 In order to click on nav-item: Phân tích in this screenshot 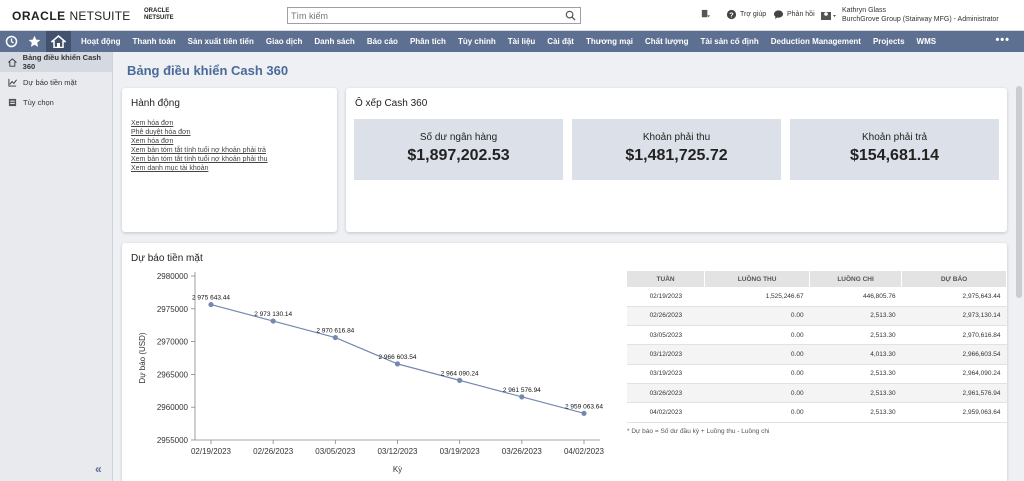, I will do `click(427, 41)`.